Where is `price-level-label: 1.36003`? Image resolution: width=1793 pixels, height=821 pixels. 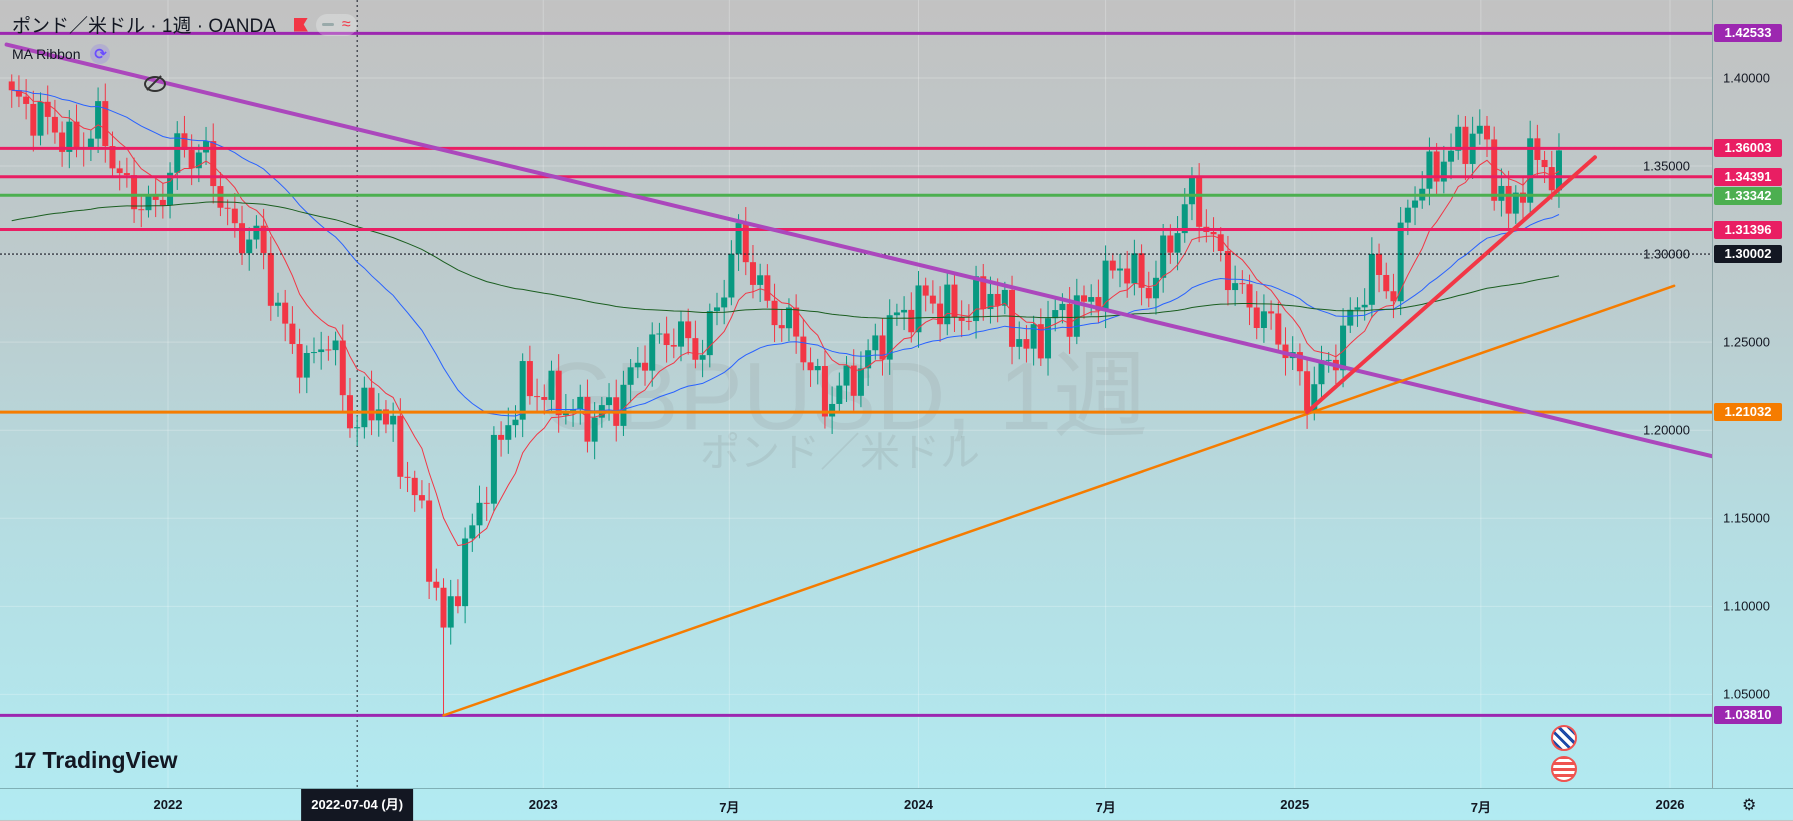 price-level-label: 1.36003 is located at coordinates (1748, 148).